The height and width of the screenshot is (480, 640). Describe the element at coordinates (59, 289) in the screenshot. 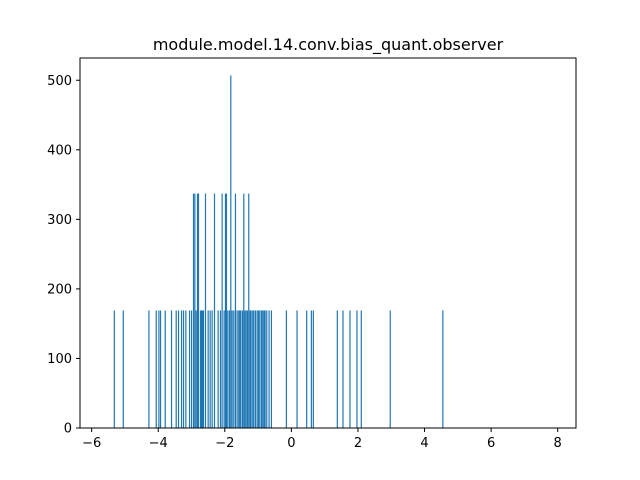

I see `y-tick-label: 200` at that location.